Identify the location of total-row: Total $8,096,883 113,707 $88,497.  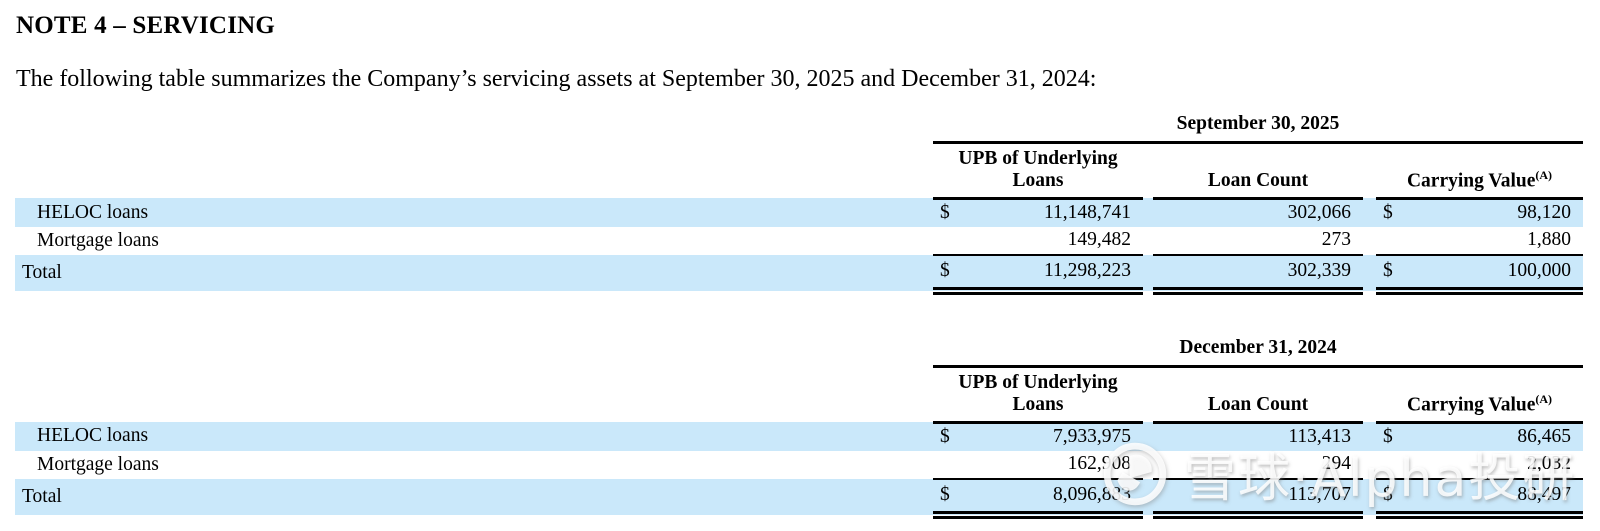
(799, 496).